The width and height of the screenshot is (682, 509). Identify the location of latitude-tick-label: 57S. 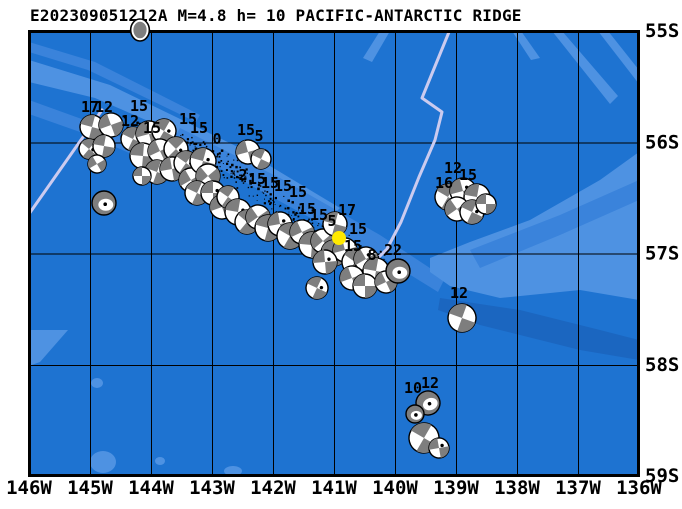
(662, 254).